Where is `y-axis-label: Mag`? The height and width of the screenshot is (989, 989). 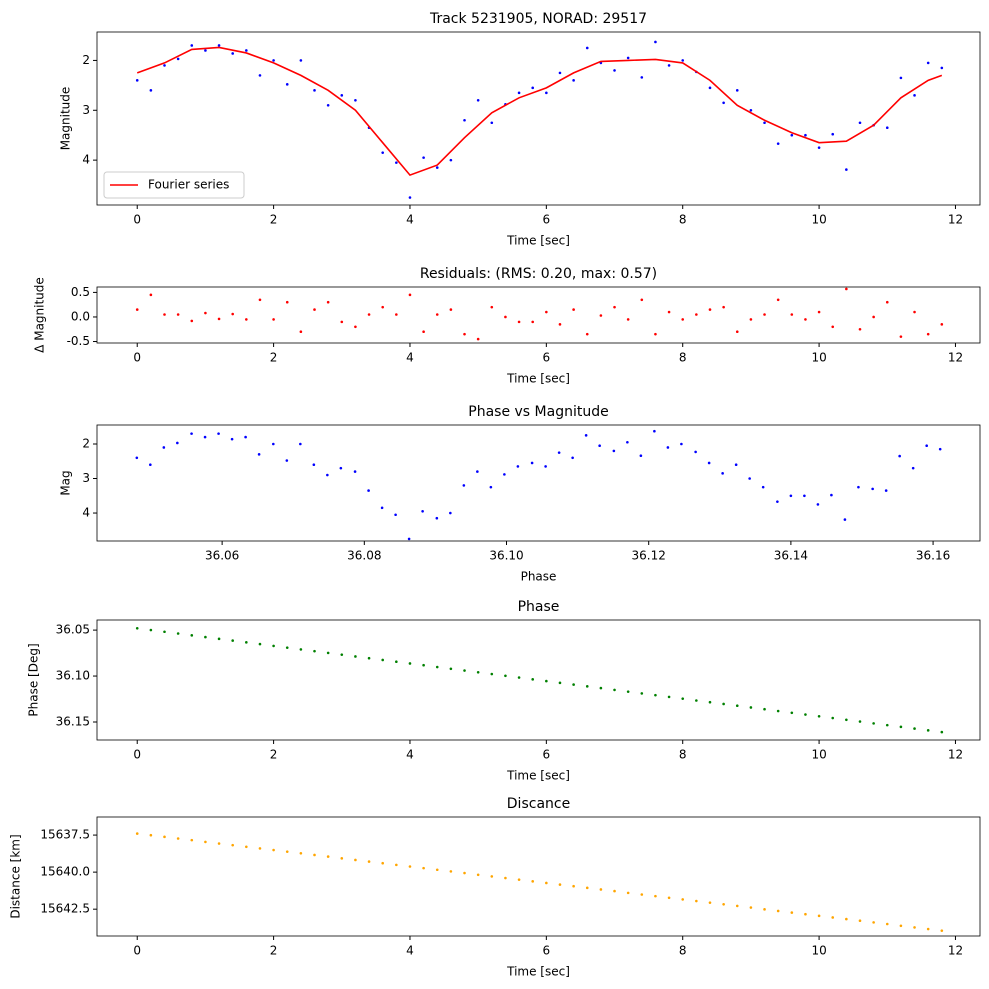
y-axis-label: Mag is located at coordinates (66, 482).